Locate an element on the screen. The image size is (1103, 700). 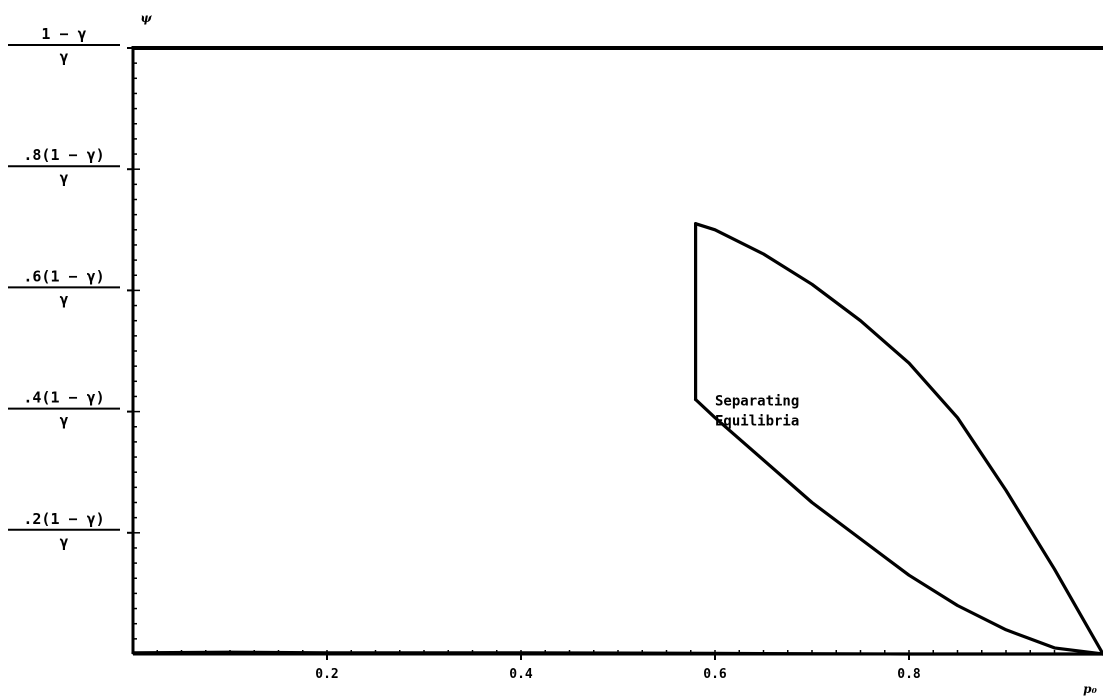
x-tick-label: 0.4 is located at coordinates (521, 674).